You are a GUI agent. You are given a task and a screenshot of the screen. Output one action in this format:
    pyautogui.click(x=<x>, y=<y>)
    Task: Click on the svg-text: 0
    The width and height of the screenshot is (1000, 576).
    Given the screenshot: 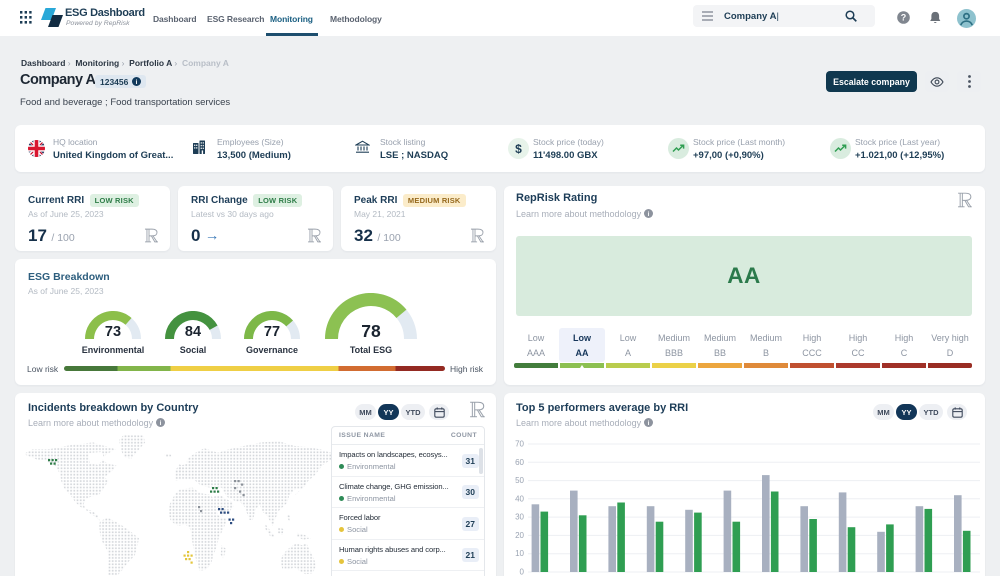 What is the action you would take?
    pyautogui.click(x=522, y=572)
    